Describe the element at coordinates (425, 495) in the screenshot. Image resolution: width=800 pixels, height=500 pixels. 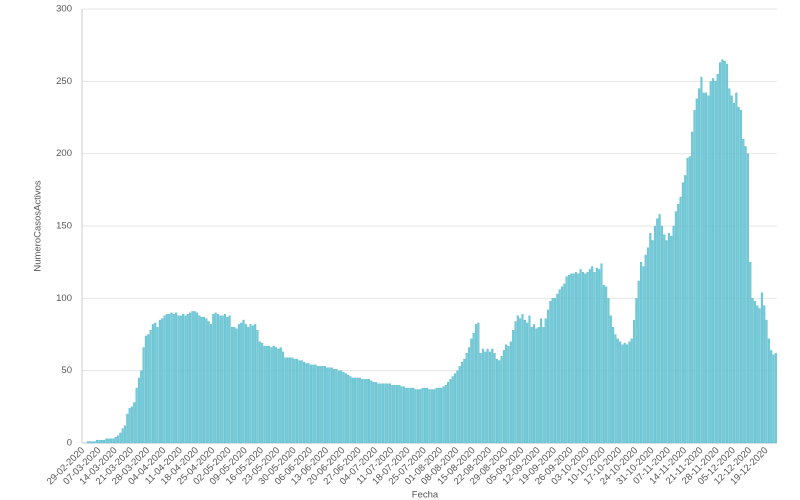
I see `x-axis-label: Fecha` at that location.